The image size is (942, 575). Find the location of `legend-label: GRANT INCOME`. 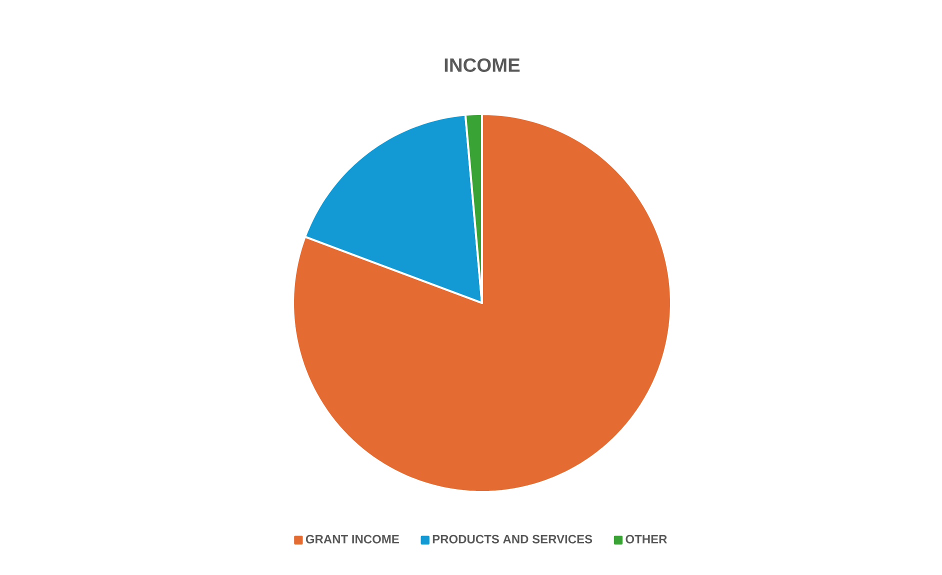

legend-label: GRANT INCOME is located at coordinates (352, 539).